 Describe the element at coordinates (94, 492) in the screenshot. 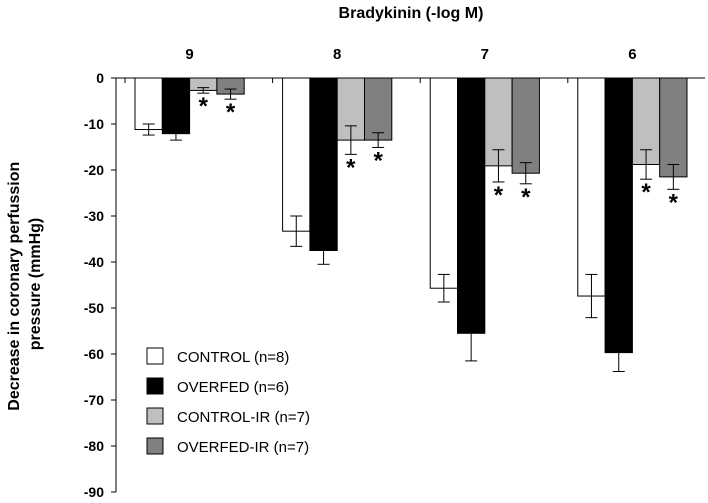

I see `y-tick-label: -90` at that location.